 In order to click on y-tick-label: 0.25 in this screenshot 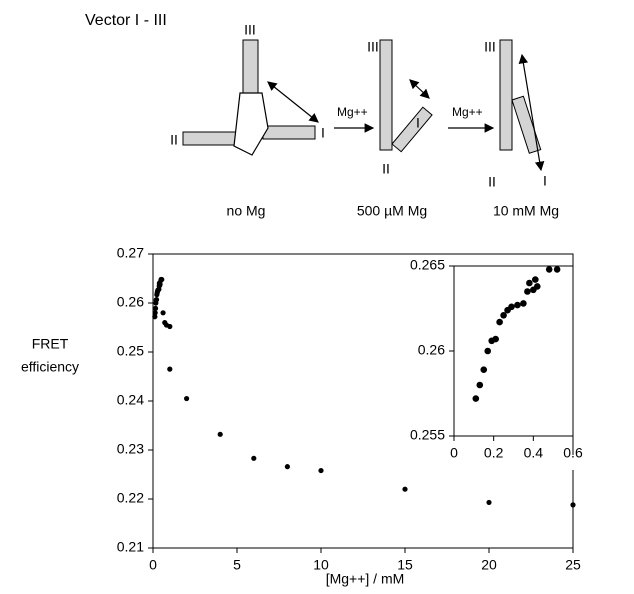, I will do `click(130, 351)`.